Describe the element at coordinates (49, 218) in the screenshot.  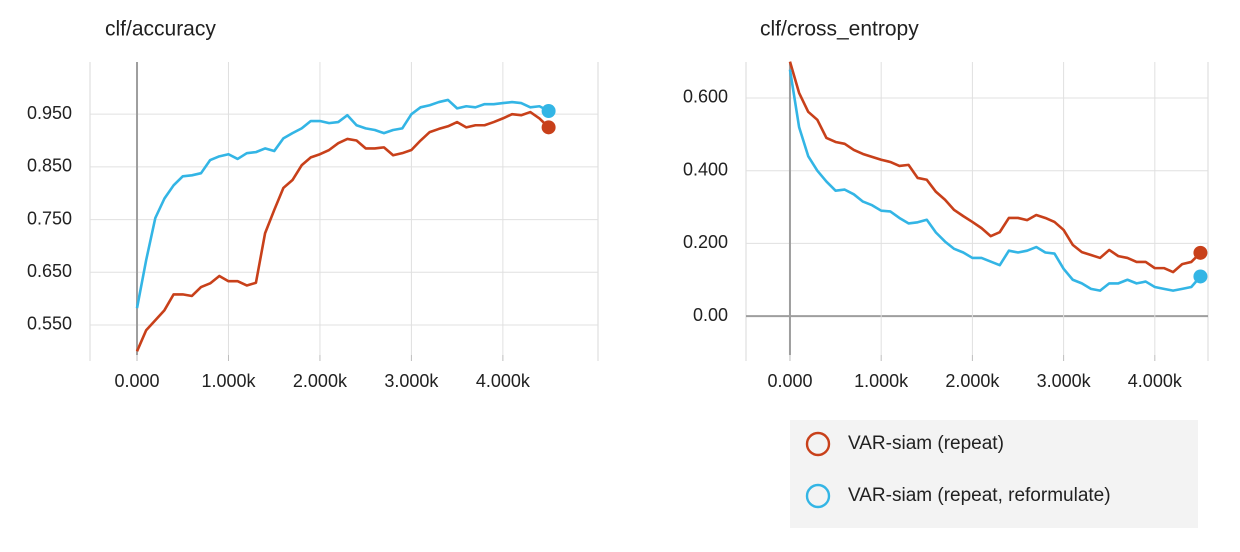
I see `y-tick-label: 0.750` at that location.